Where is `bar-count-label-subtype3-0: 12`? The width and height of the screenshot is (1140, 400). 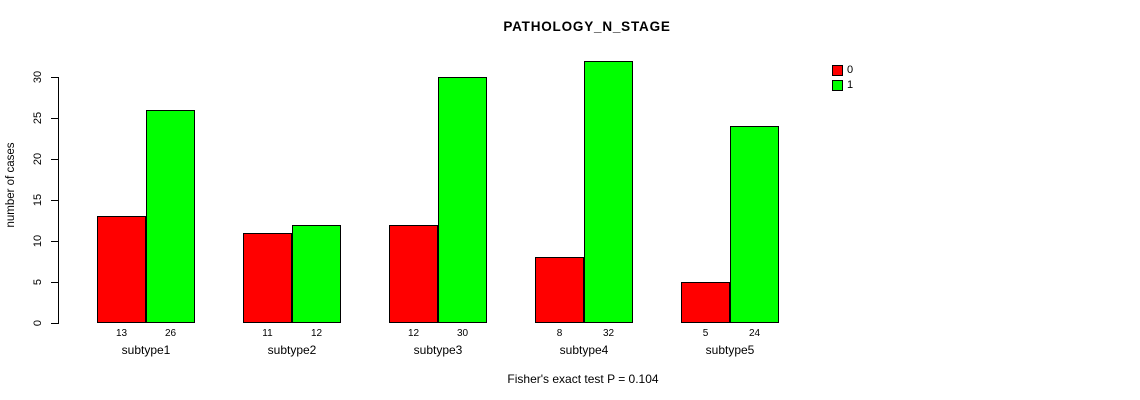 bar-count-label-subtype3-0: 12 is located at coordinates (413, 333).